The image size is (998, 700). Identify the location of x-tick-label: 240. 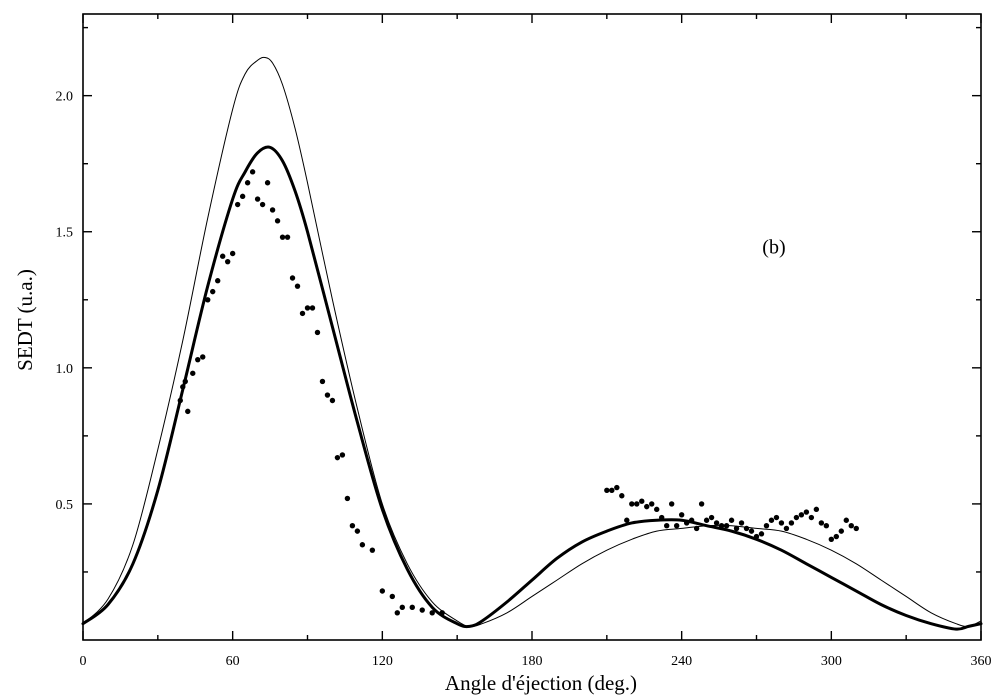
(681, 661).